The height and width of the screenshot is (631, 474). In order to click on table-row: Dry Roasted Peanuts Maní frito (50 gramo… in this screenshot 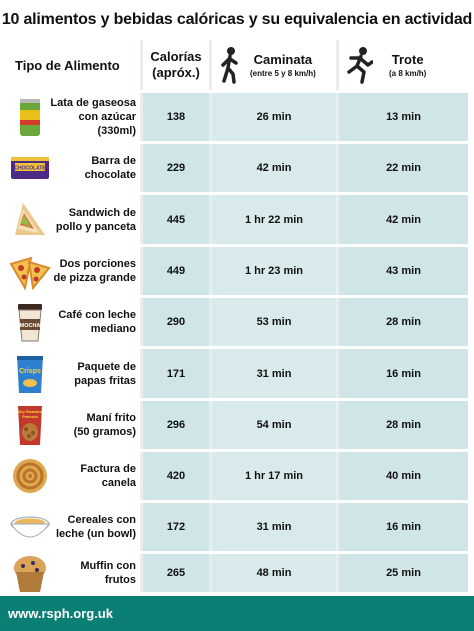, I will do `click(237, 425)`.